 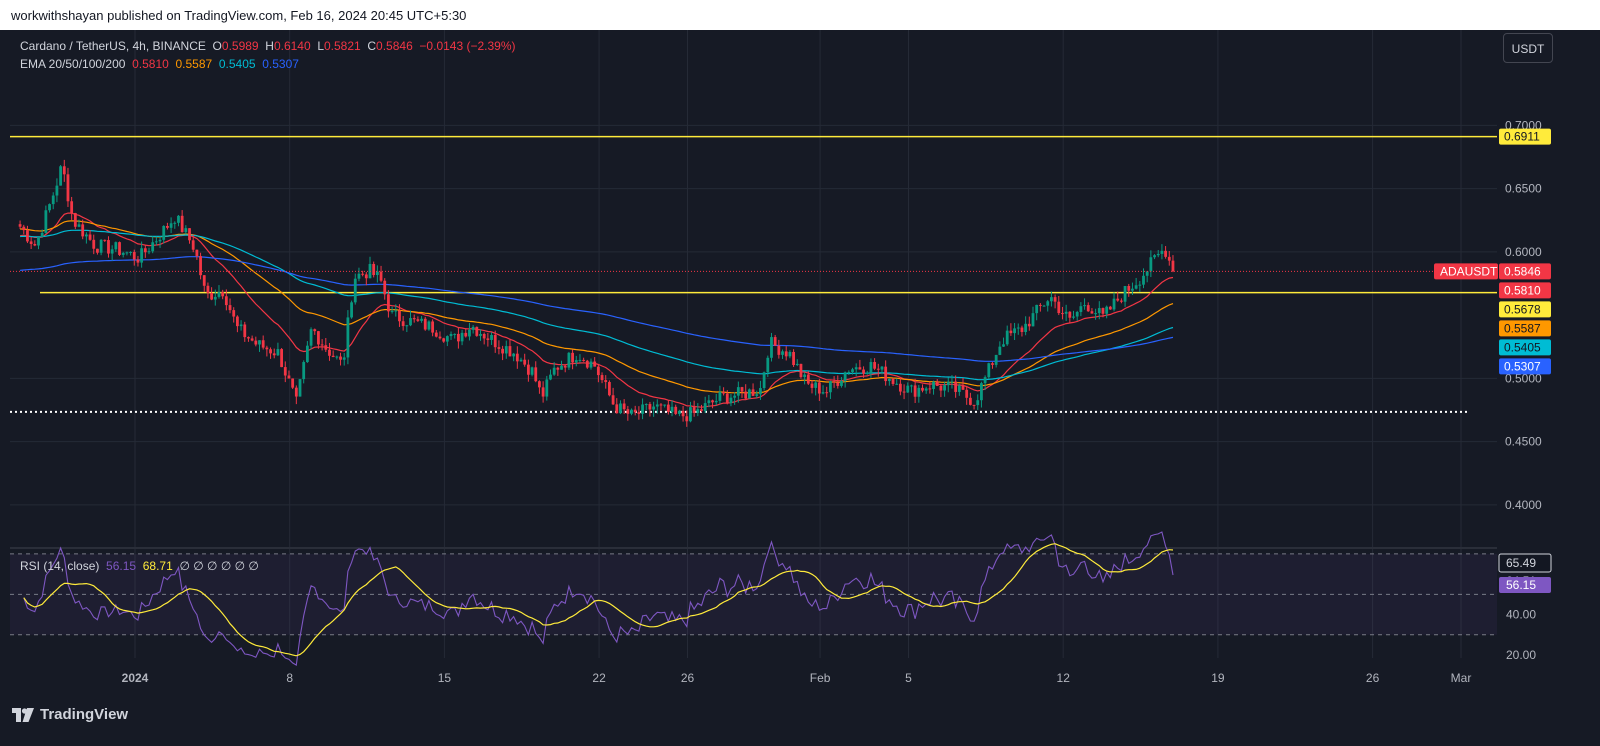 I want to click on price-tag-bg, so click(x=1525, y=328).